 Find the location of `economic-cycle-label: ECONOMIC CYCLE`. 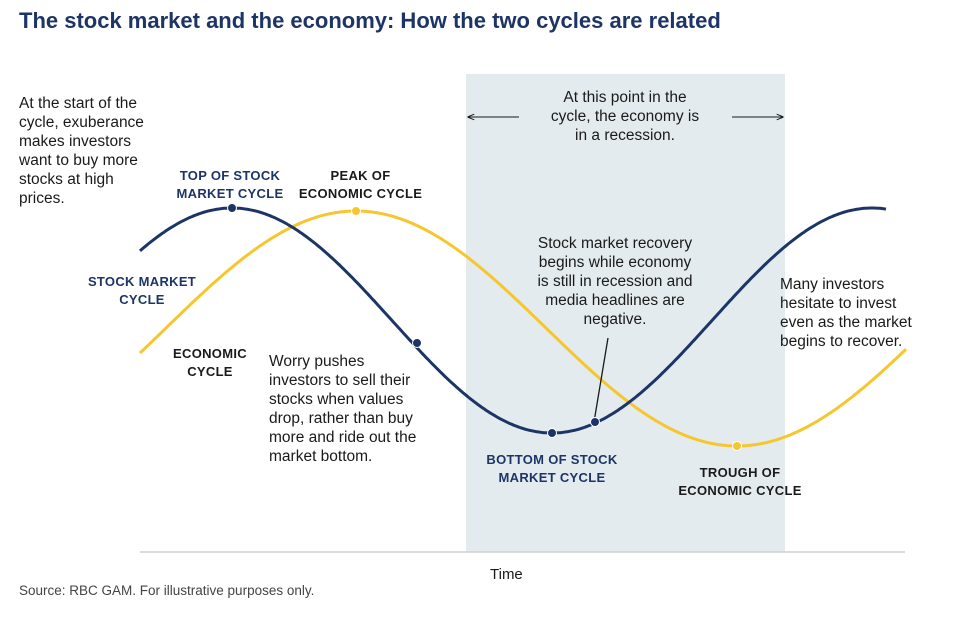

economic-cycle-label: ECONOMIC CYCLE is located at coordinates (210, 362).